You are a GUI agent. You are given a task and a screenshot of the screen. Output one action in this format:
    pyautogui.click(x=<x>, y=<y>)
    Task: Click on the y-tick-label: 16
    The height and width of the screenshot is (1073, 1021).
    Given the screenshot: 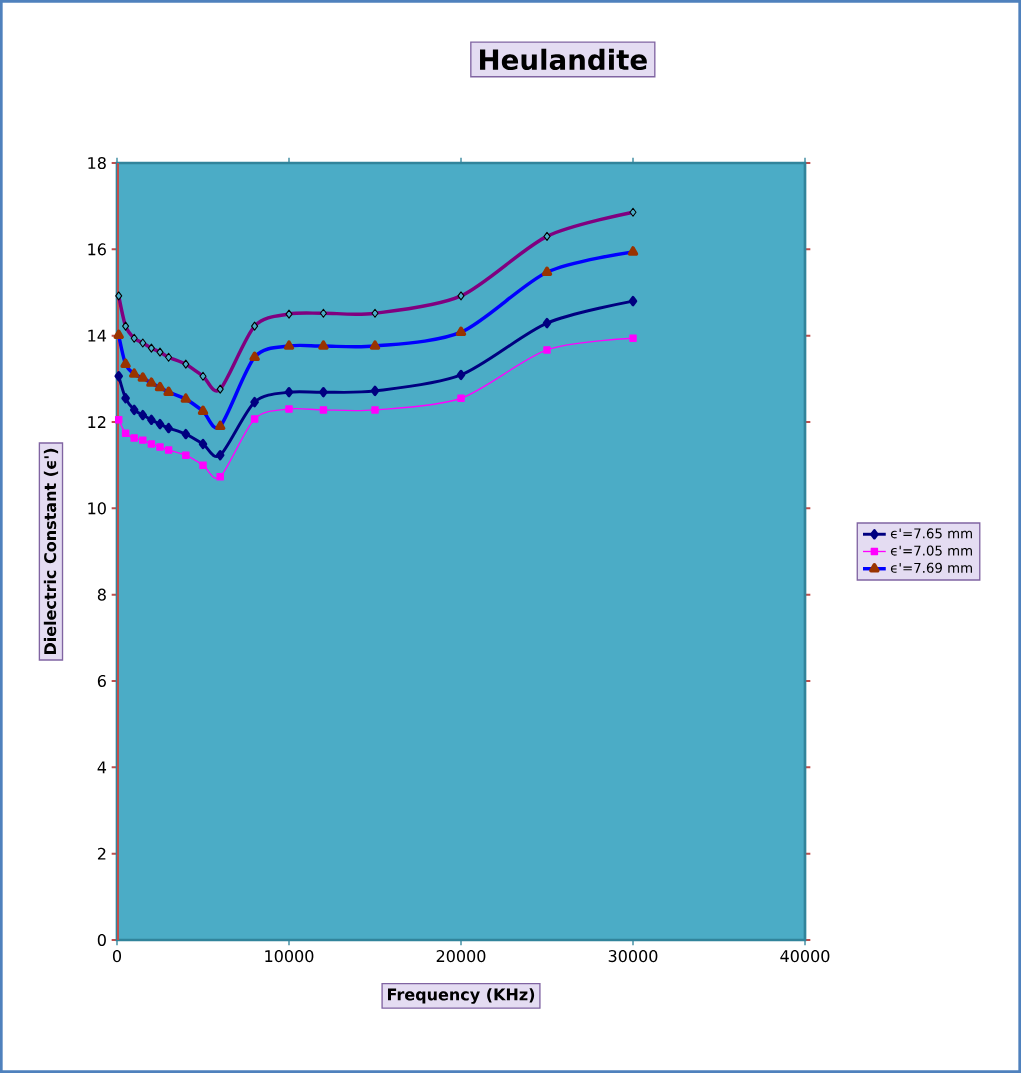 What is the action you would take?
    pyautogui.click(x=97, y=249)
    